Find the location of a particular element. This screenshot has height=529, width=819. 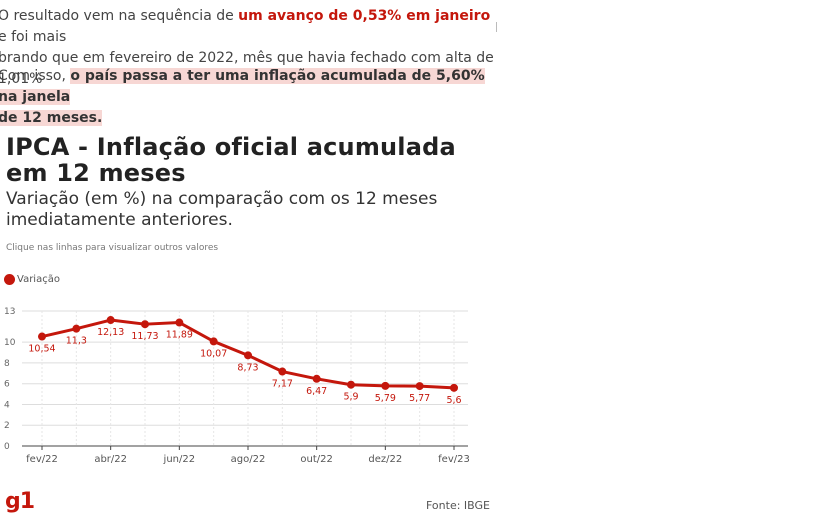

text-cursor-mark is located at coordinates (496, 27).